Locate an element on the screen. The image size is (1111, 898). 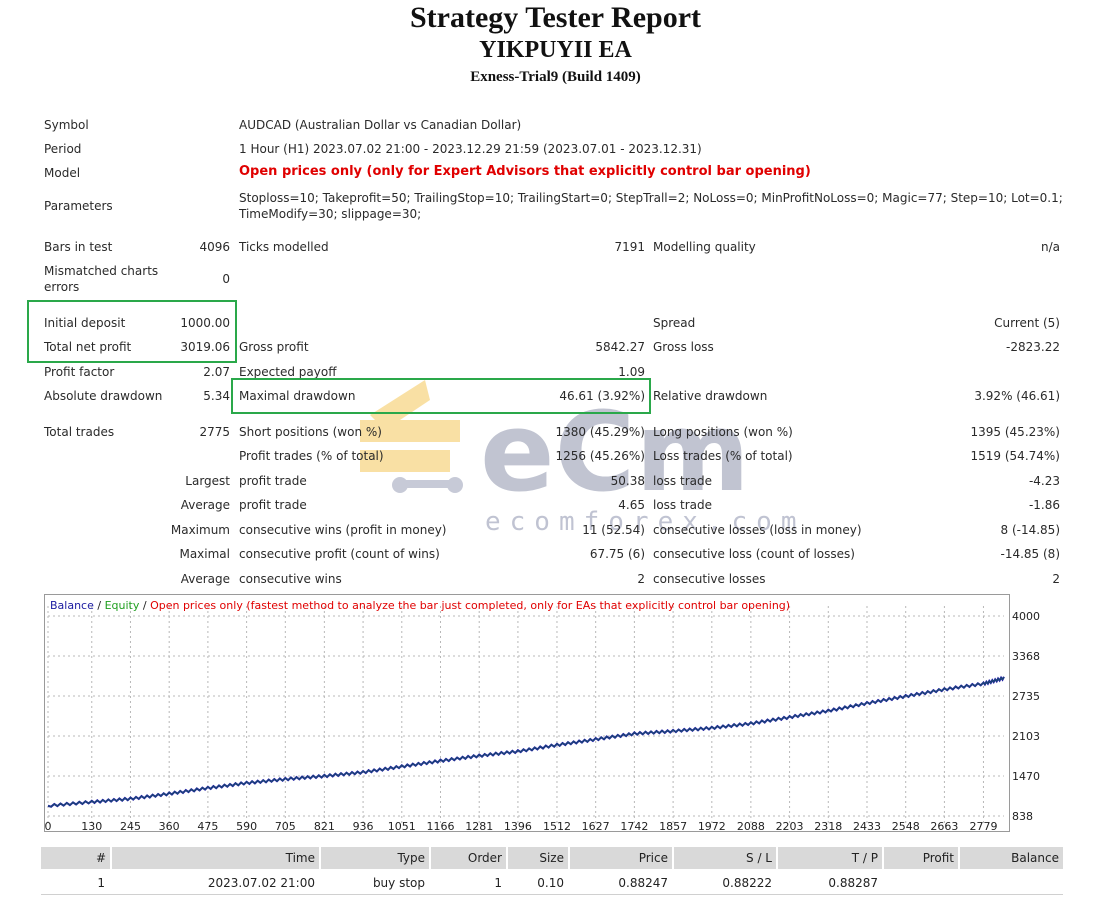
col-size-header: Size is located at coordinates (551, 858).